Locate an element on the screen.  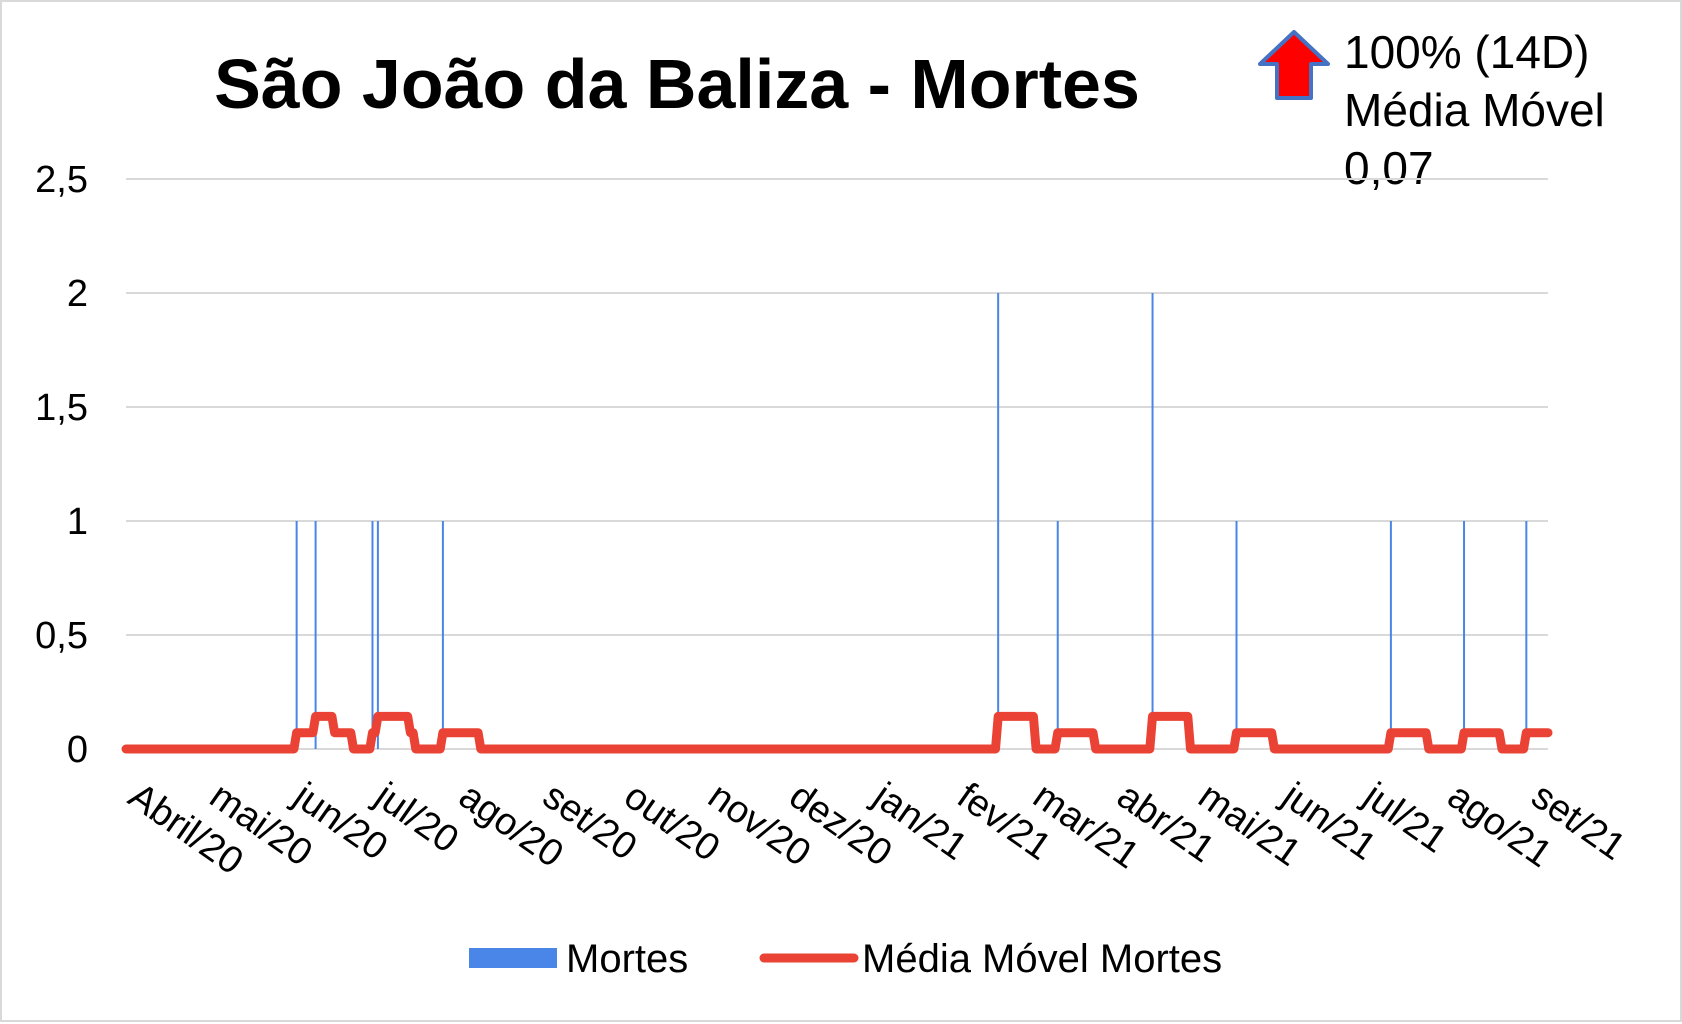
y-tick-label: 1 is located at coordinates (77, 522).